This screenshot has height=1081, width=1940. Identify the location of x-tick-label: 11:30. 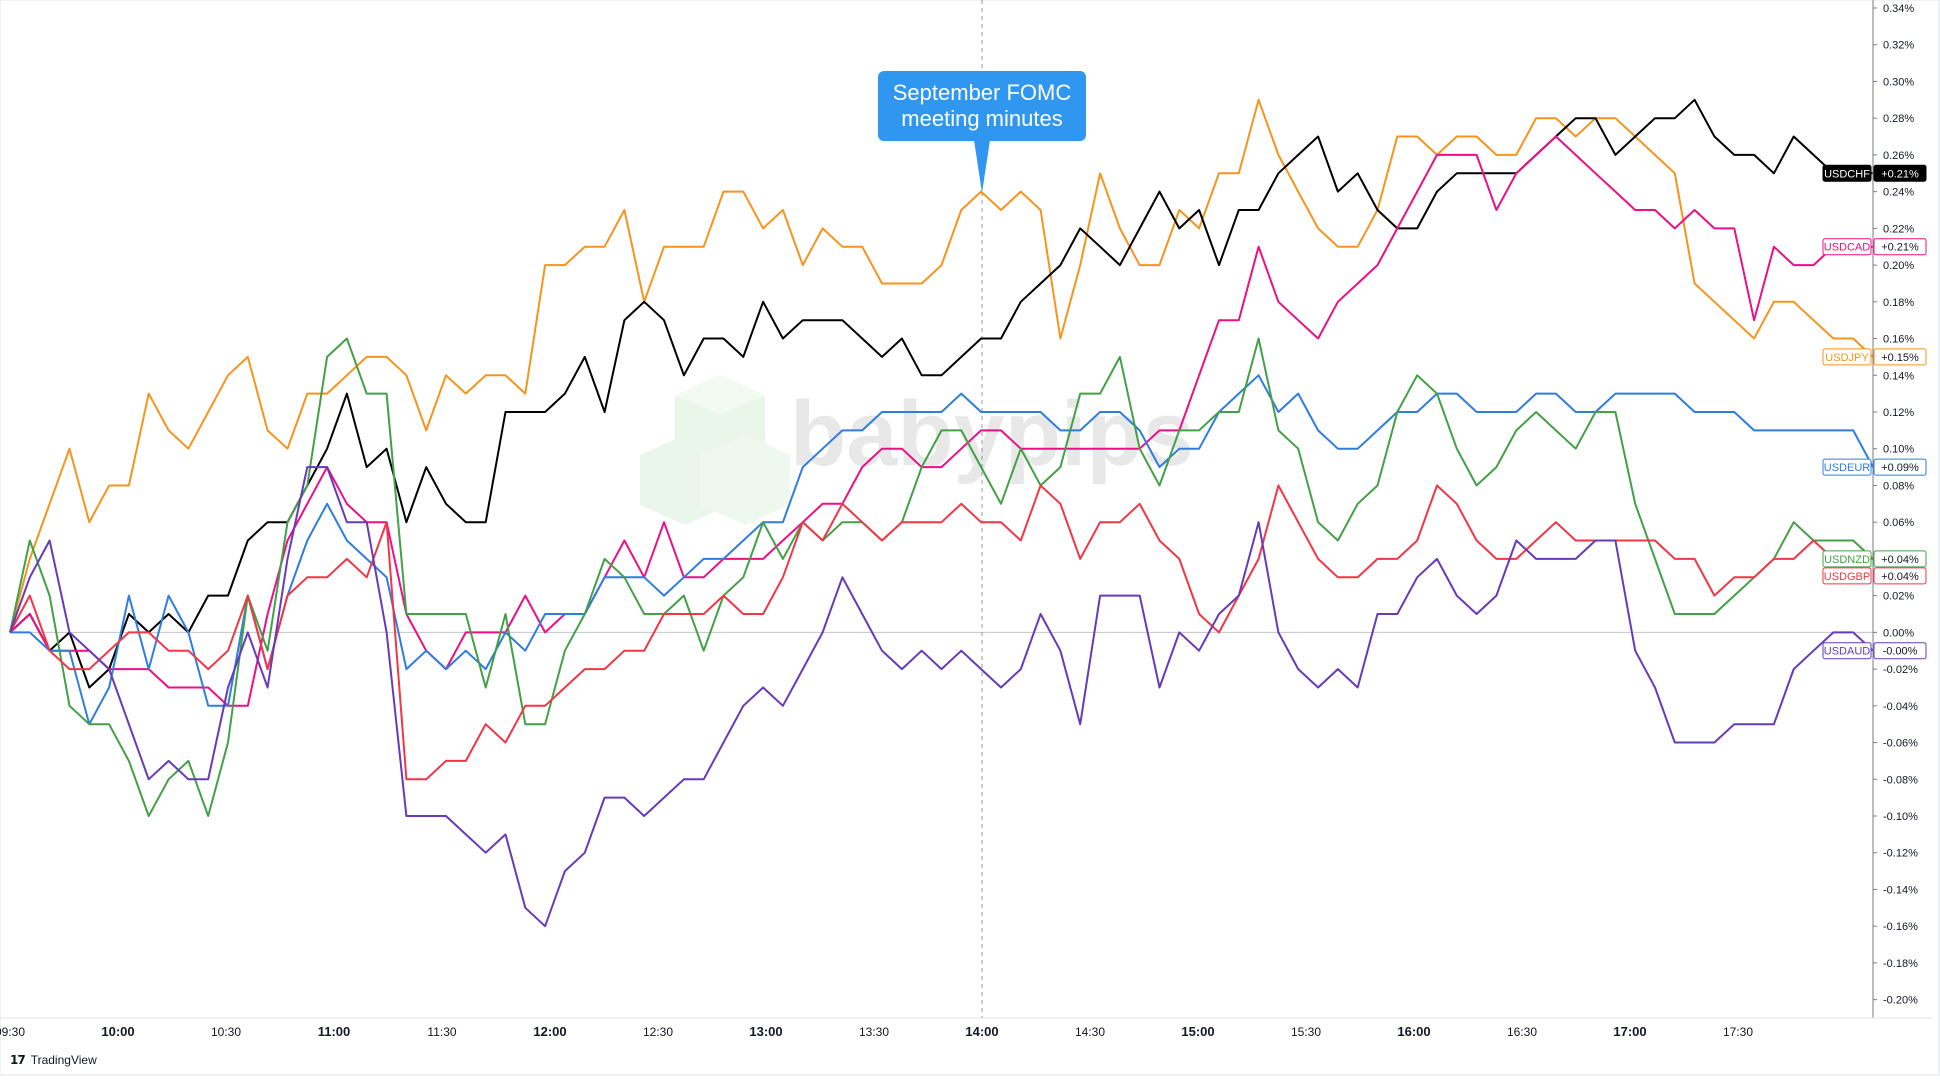
(441, 1032).